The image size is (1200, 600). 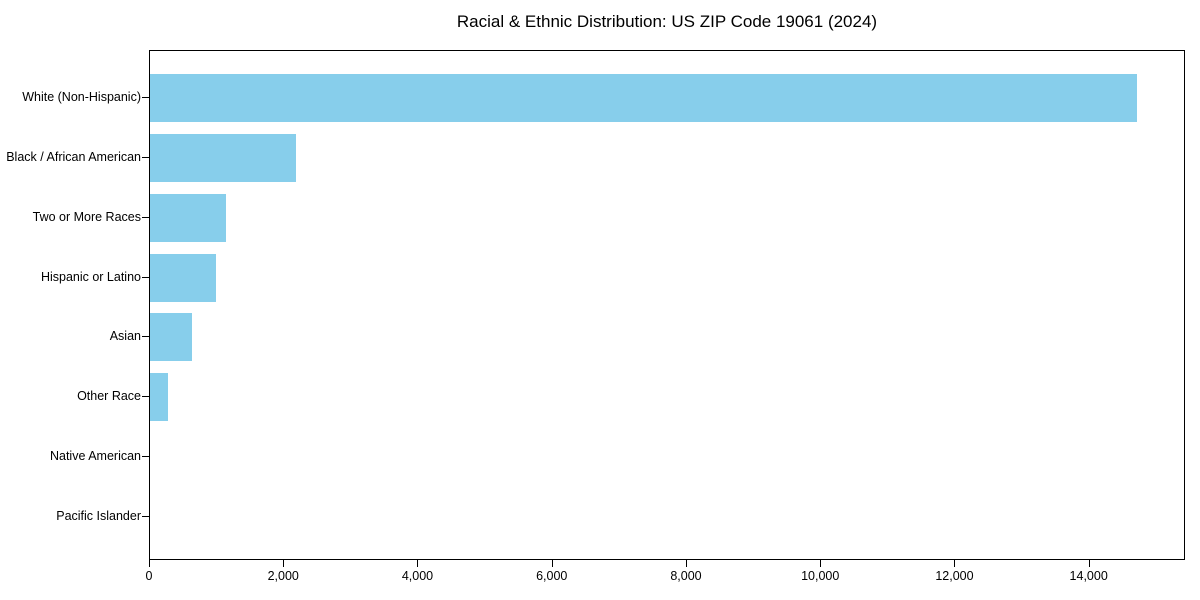 What do you see at coordinates (98, 516) in the screenshot?
I see `y-tick-label: Pacific Islander` at bounding box center [98, 516].